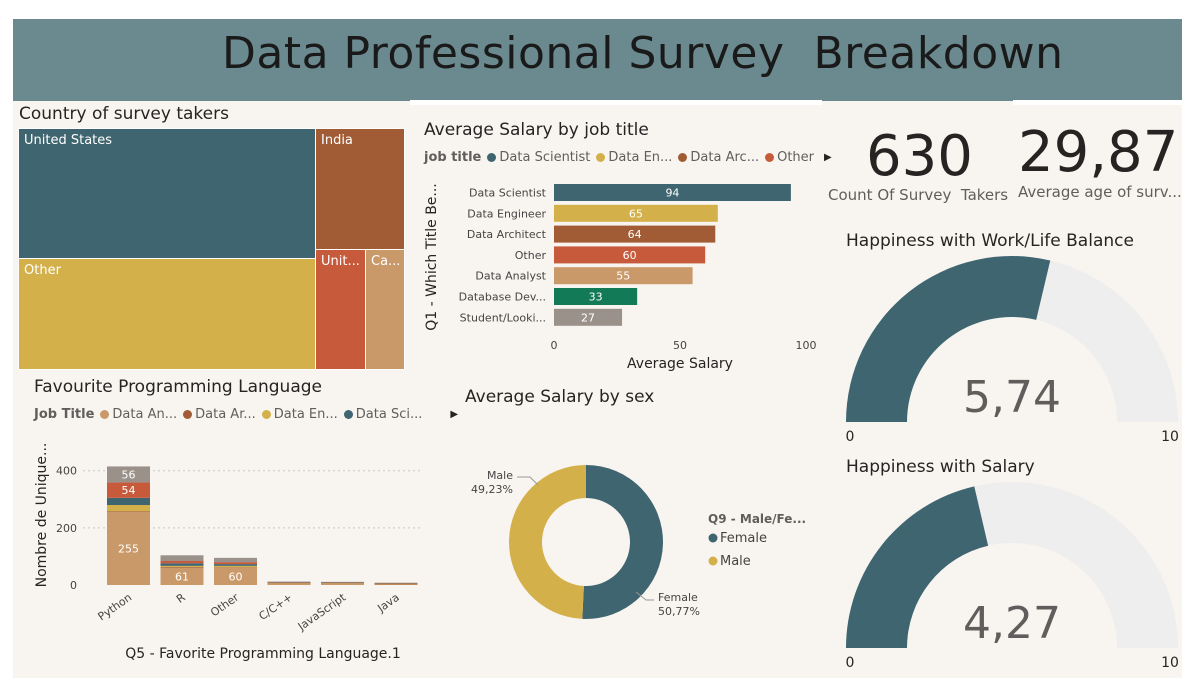  I want to click on y-tick-label: 200, so click(66, 528).